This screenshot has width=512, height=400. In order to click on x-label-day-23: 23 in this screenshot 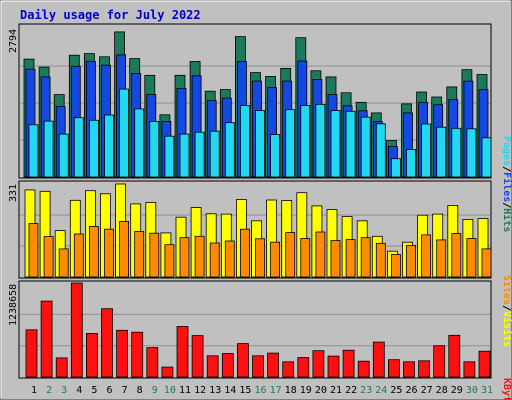, I will do `click(366, 390)`.